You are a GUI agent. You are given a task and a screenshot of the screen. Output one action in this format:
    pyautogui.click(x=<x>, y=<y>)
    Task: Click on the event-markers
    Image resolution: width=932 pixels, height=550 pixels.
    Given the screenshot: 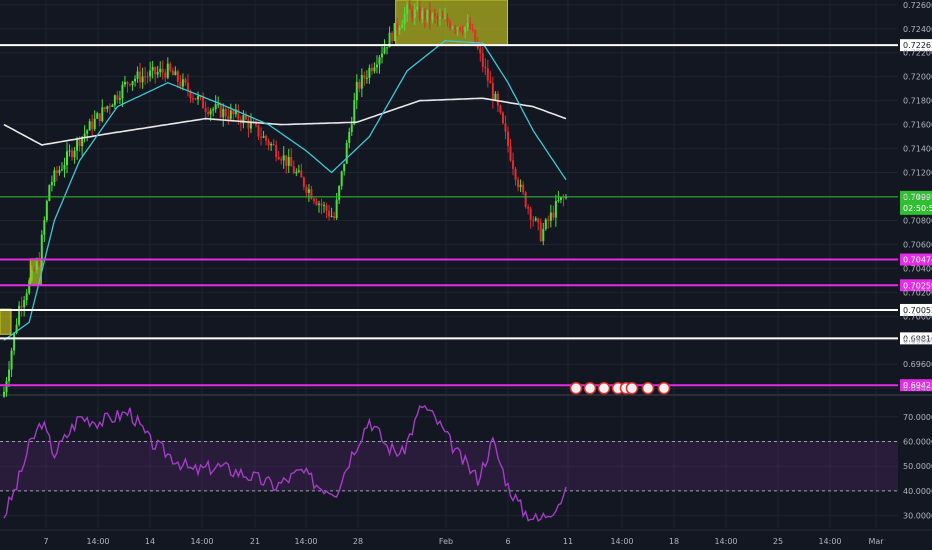 What is the action you would take?
    pyautogui.click(x=620, y=388)
    